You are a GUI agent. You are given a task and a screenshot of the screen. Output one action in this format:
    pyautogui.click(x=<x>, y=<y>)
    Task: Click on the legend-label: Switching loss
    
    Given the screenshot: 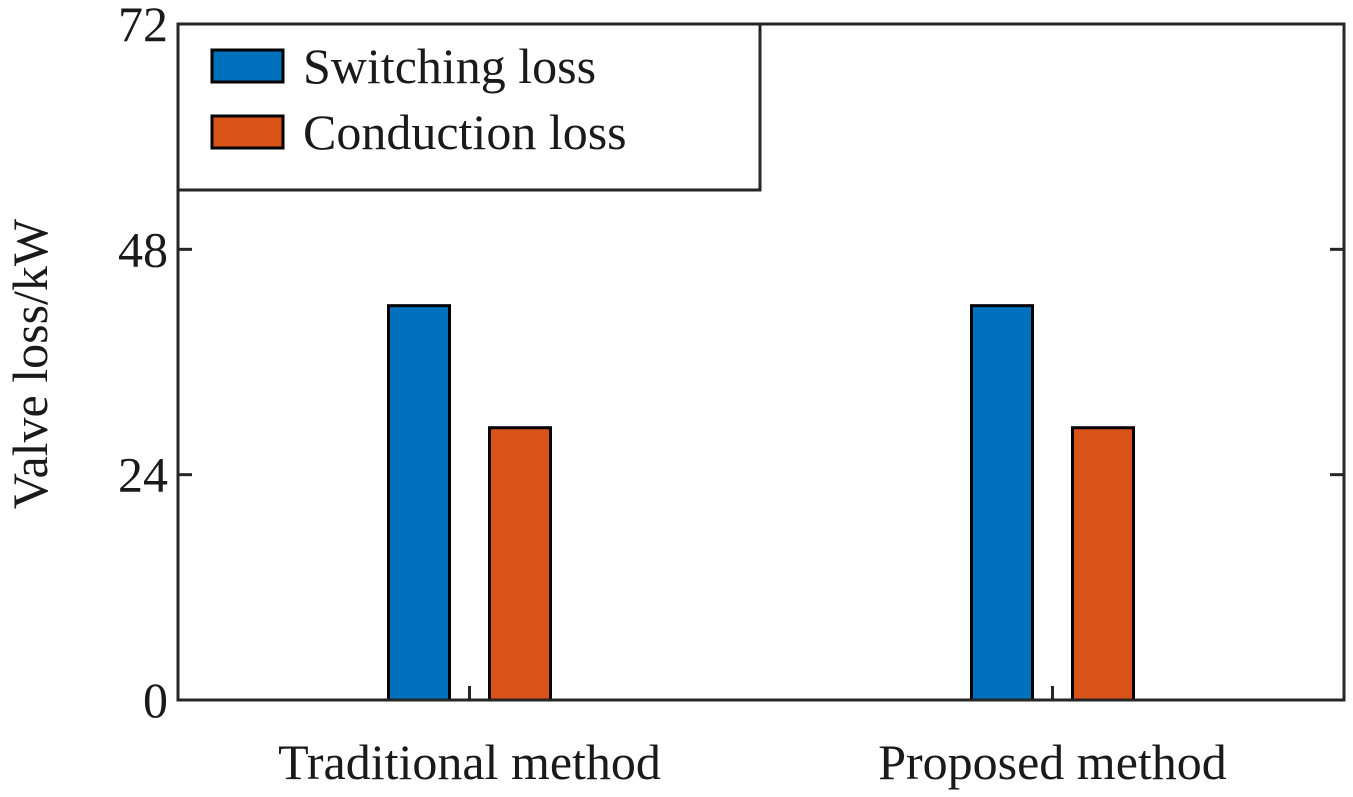 What is the action you would take?
    pyautogui.click(x=449, y=66)
    